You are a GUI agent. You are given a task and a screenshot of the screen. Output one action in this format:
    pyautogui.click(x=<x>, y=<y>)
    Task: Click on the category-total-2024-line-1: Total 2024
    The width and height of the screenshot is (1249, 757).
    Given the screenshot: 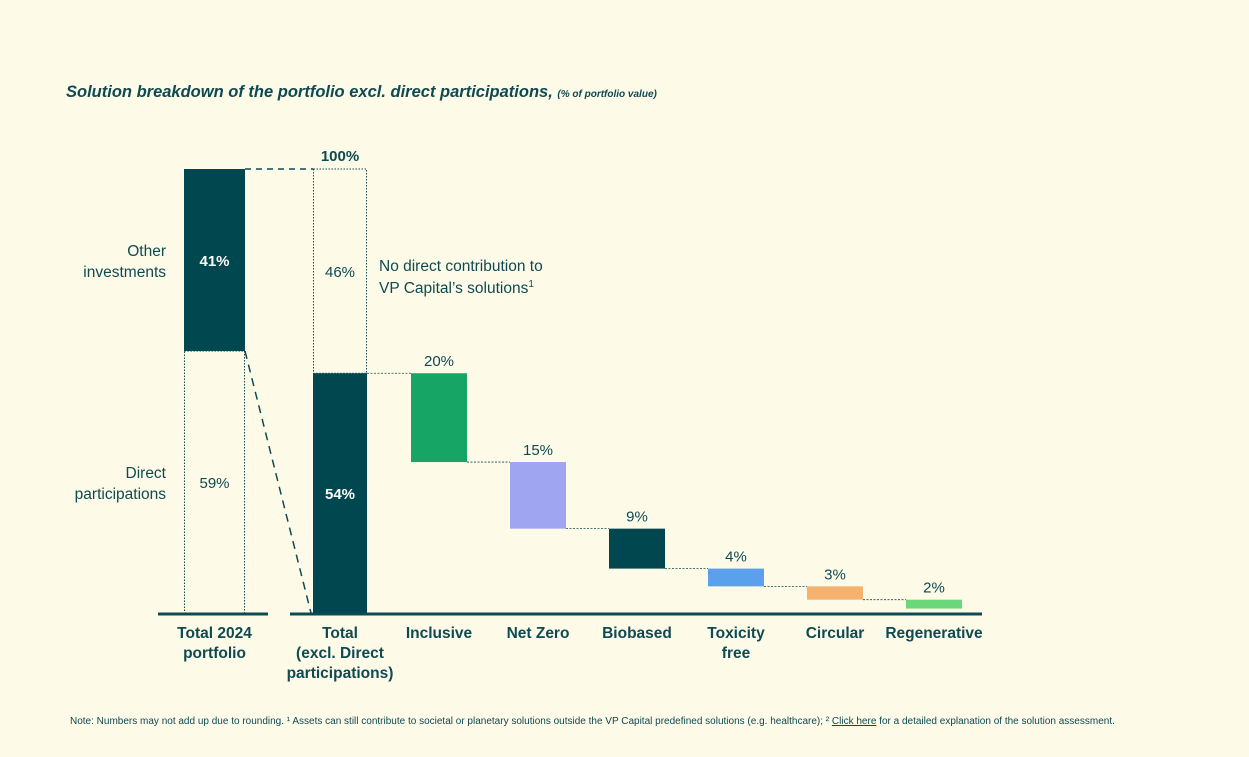 What is the action you would take?
    pyautogui.click(x=214, y=633)
    